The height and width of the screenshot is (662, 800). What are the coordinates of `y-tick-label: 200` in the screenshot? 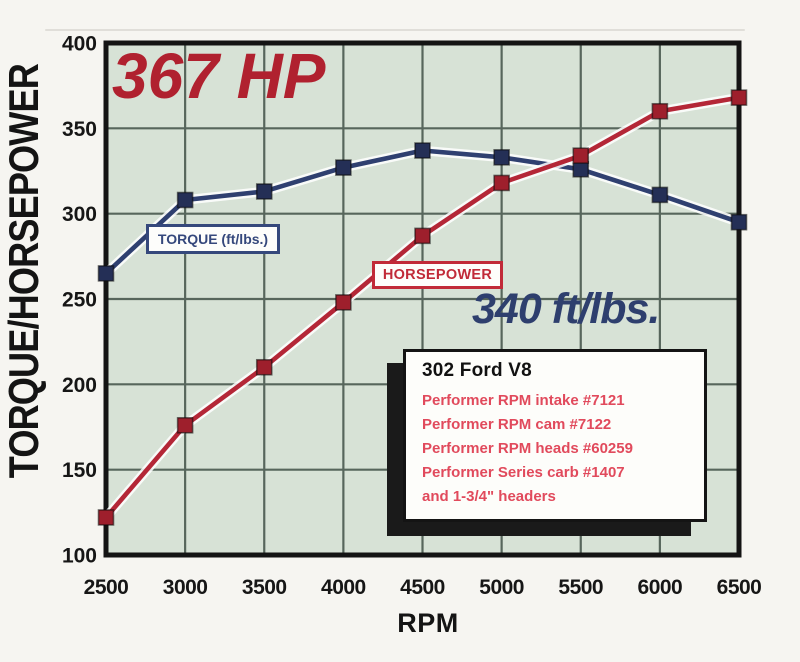 It's located at (79, 385).